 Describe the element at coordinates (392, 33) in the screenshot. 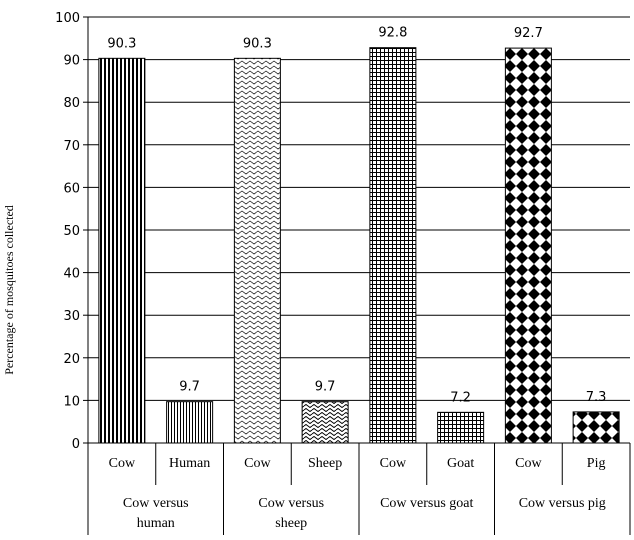

I see `bar-value-label: 92.8` at that location.